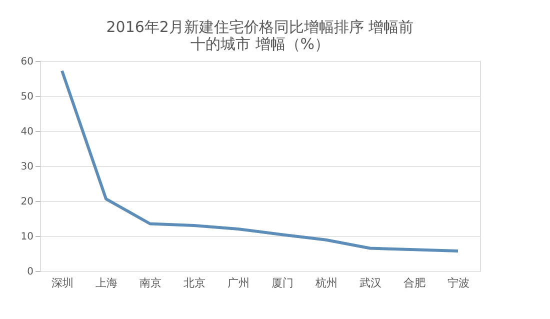 This screenshot has width=550, height=319. What do you see at coordinates (30, 272) in the screenshot?
I see `y-tick-label: 0` at bounding box center [30, 272].